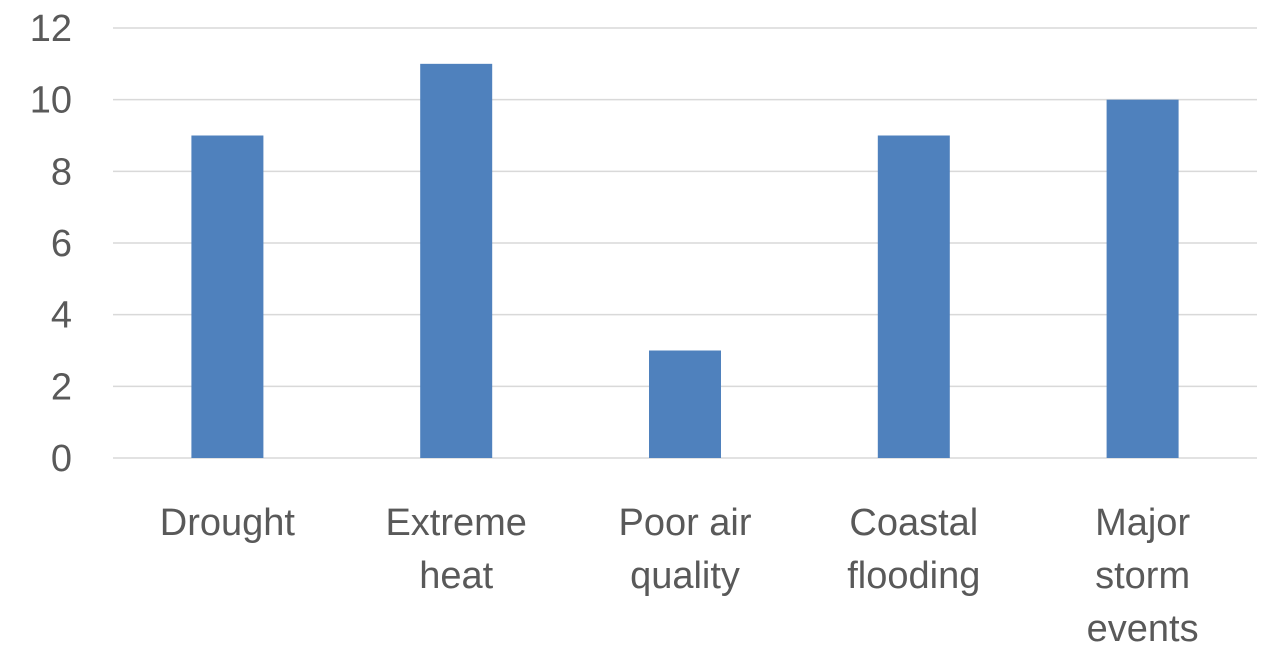  Describe the element at coordinates (913, 296) in the screenshot. I see `bar-coastal-flooding` at that location.